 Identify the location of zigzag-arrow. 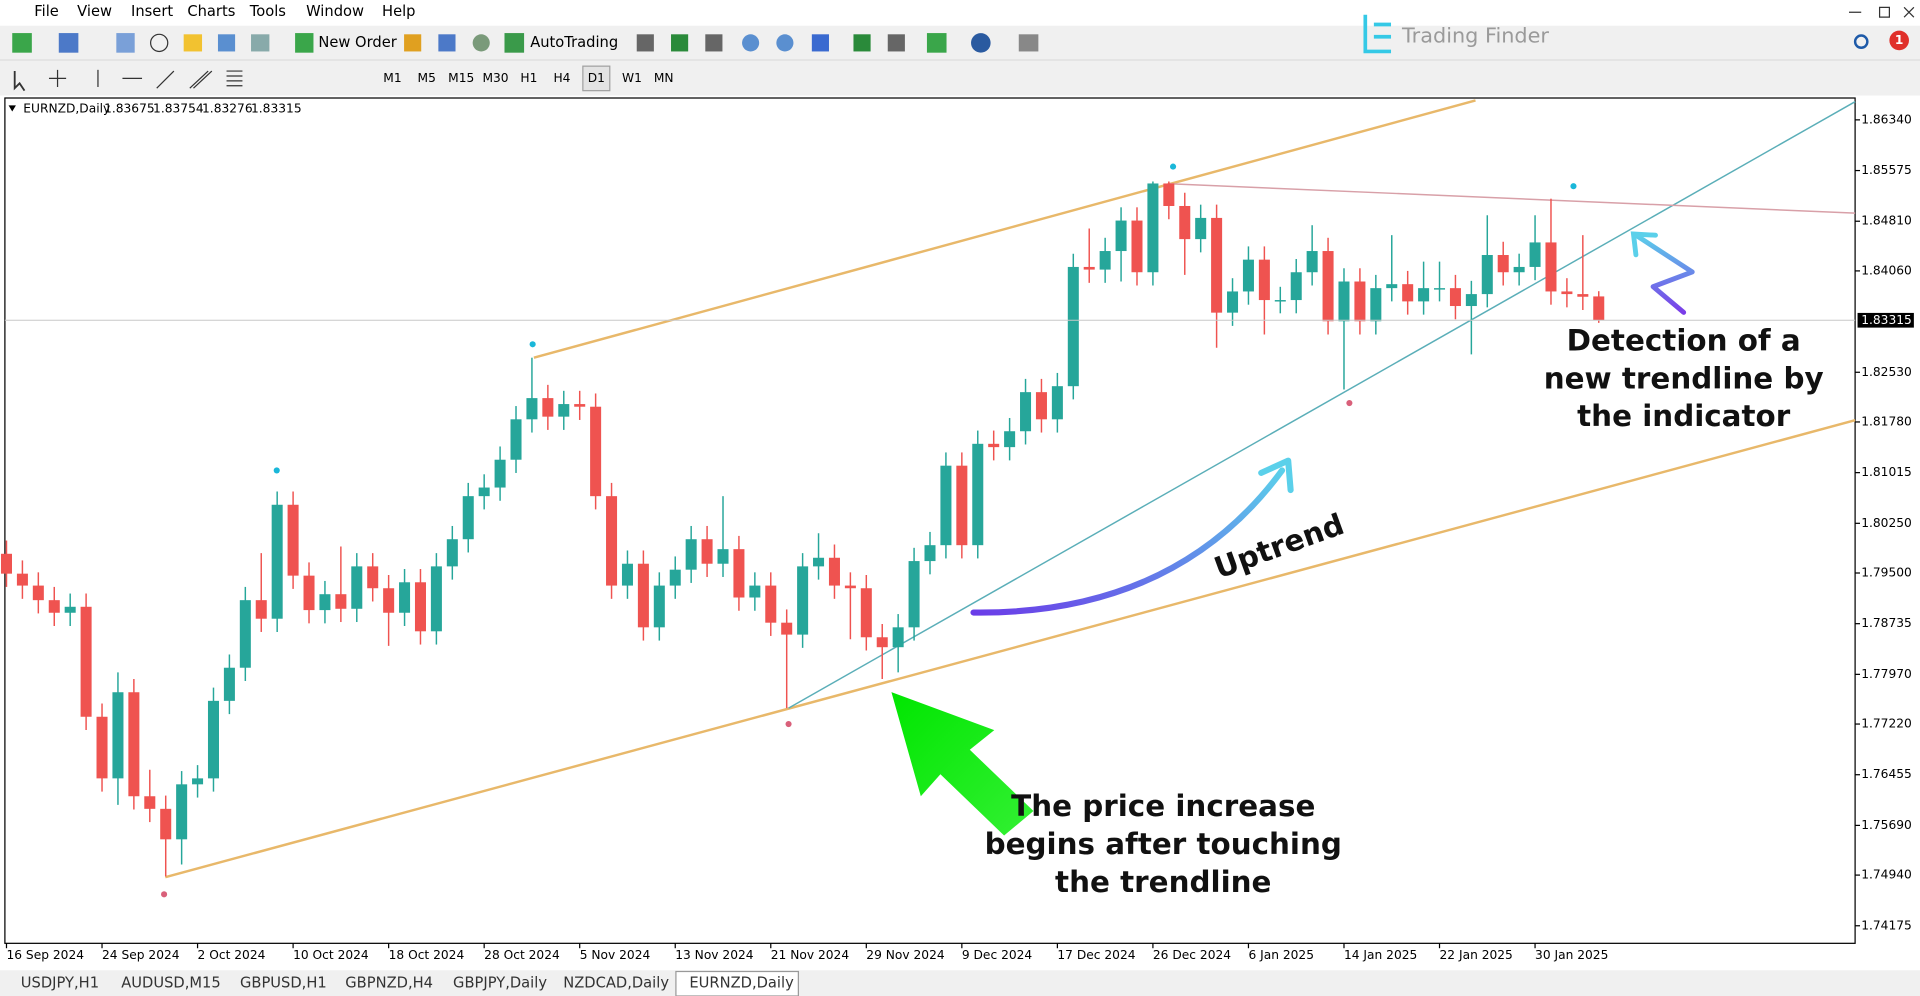
(1664, 273).